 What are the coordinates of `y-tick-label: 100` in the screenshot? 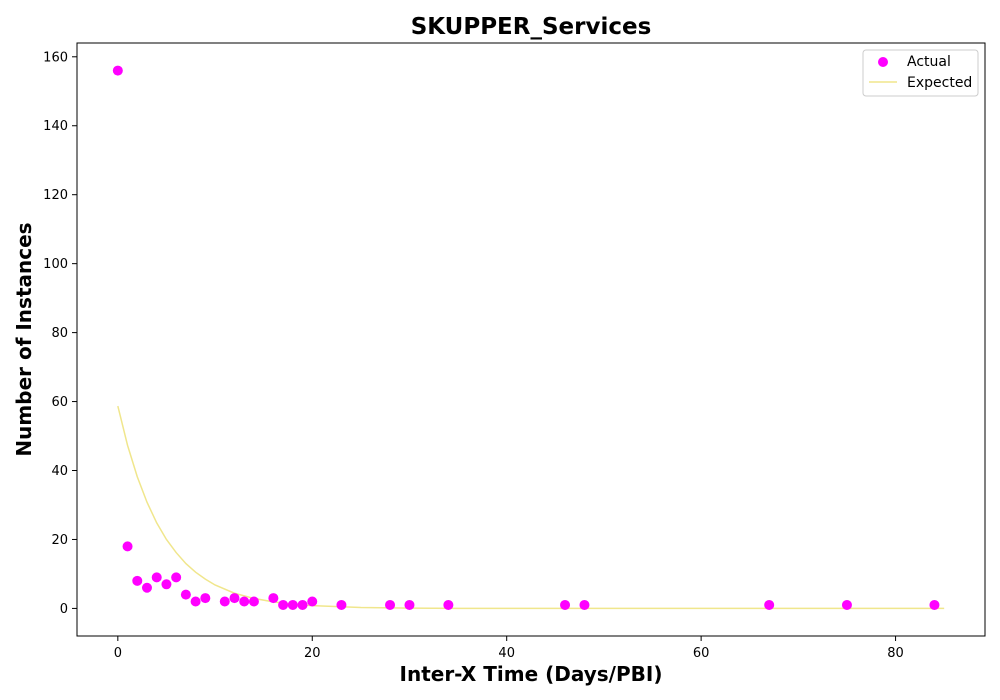 It's located at (55, 264).